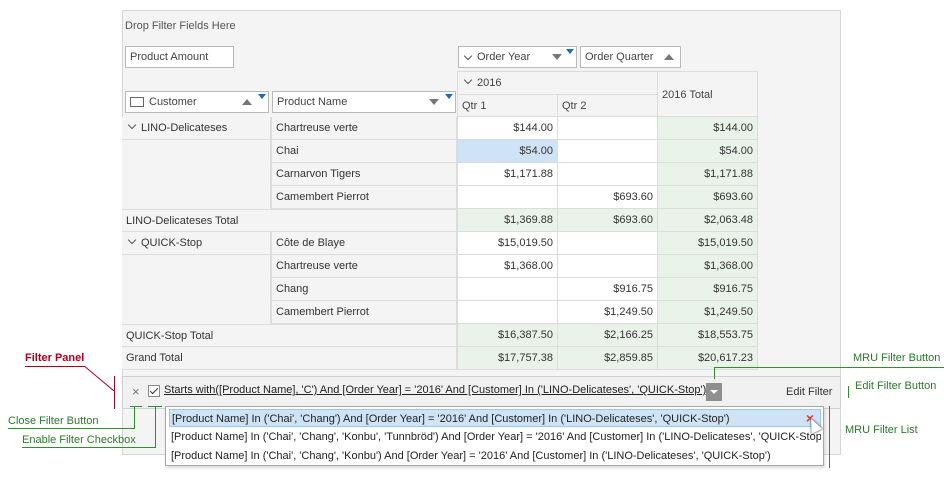  Describe the element at coordinates (312, 102) in the screenshot. I see `field-label: Product Name` at that location.